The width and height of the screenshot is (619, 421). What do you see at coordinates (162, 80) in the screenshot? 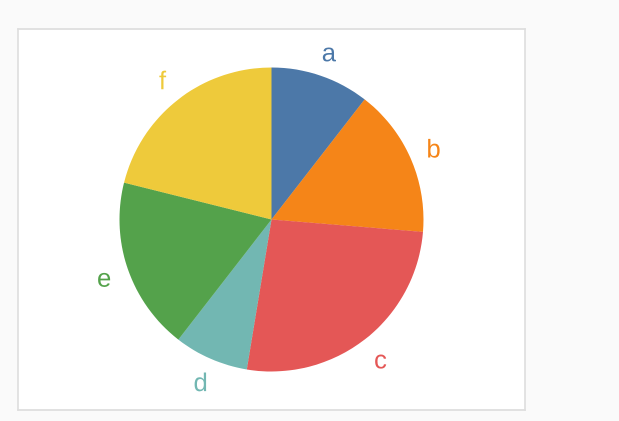
I see `slice-label: f` at bounding box center [162, 80].